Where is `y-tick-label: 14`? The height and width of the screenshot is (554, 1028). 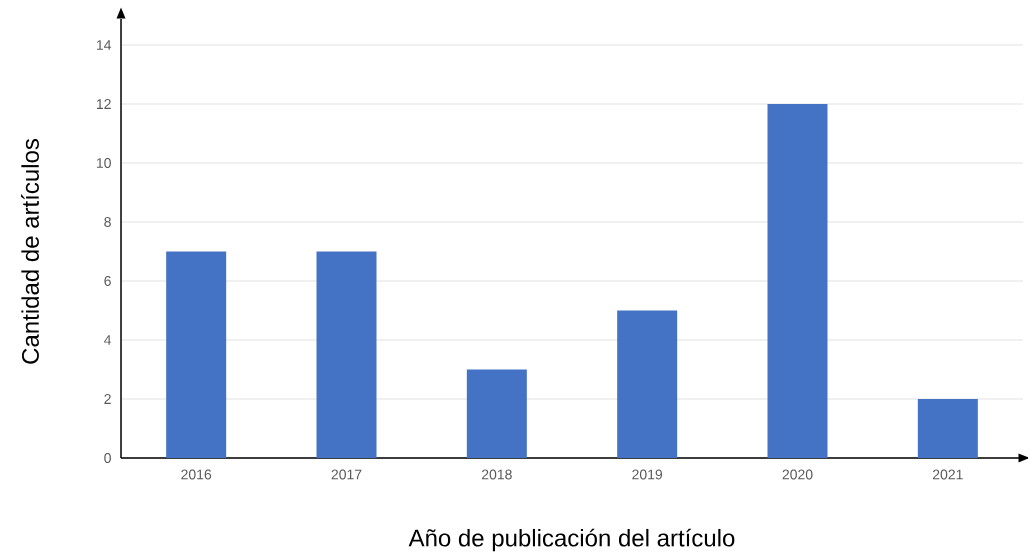 y-tick-label: 14 is located at coordinates (104, 45).